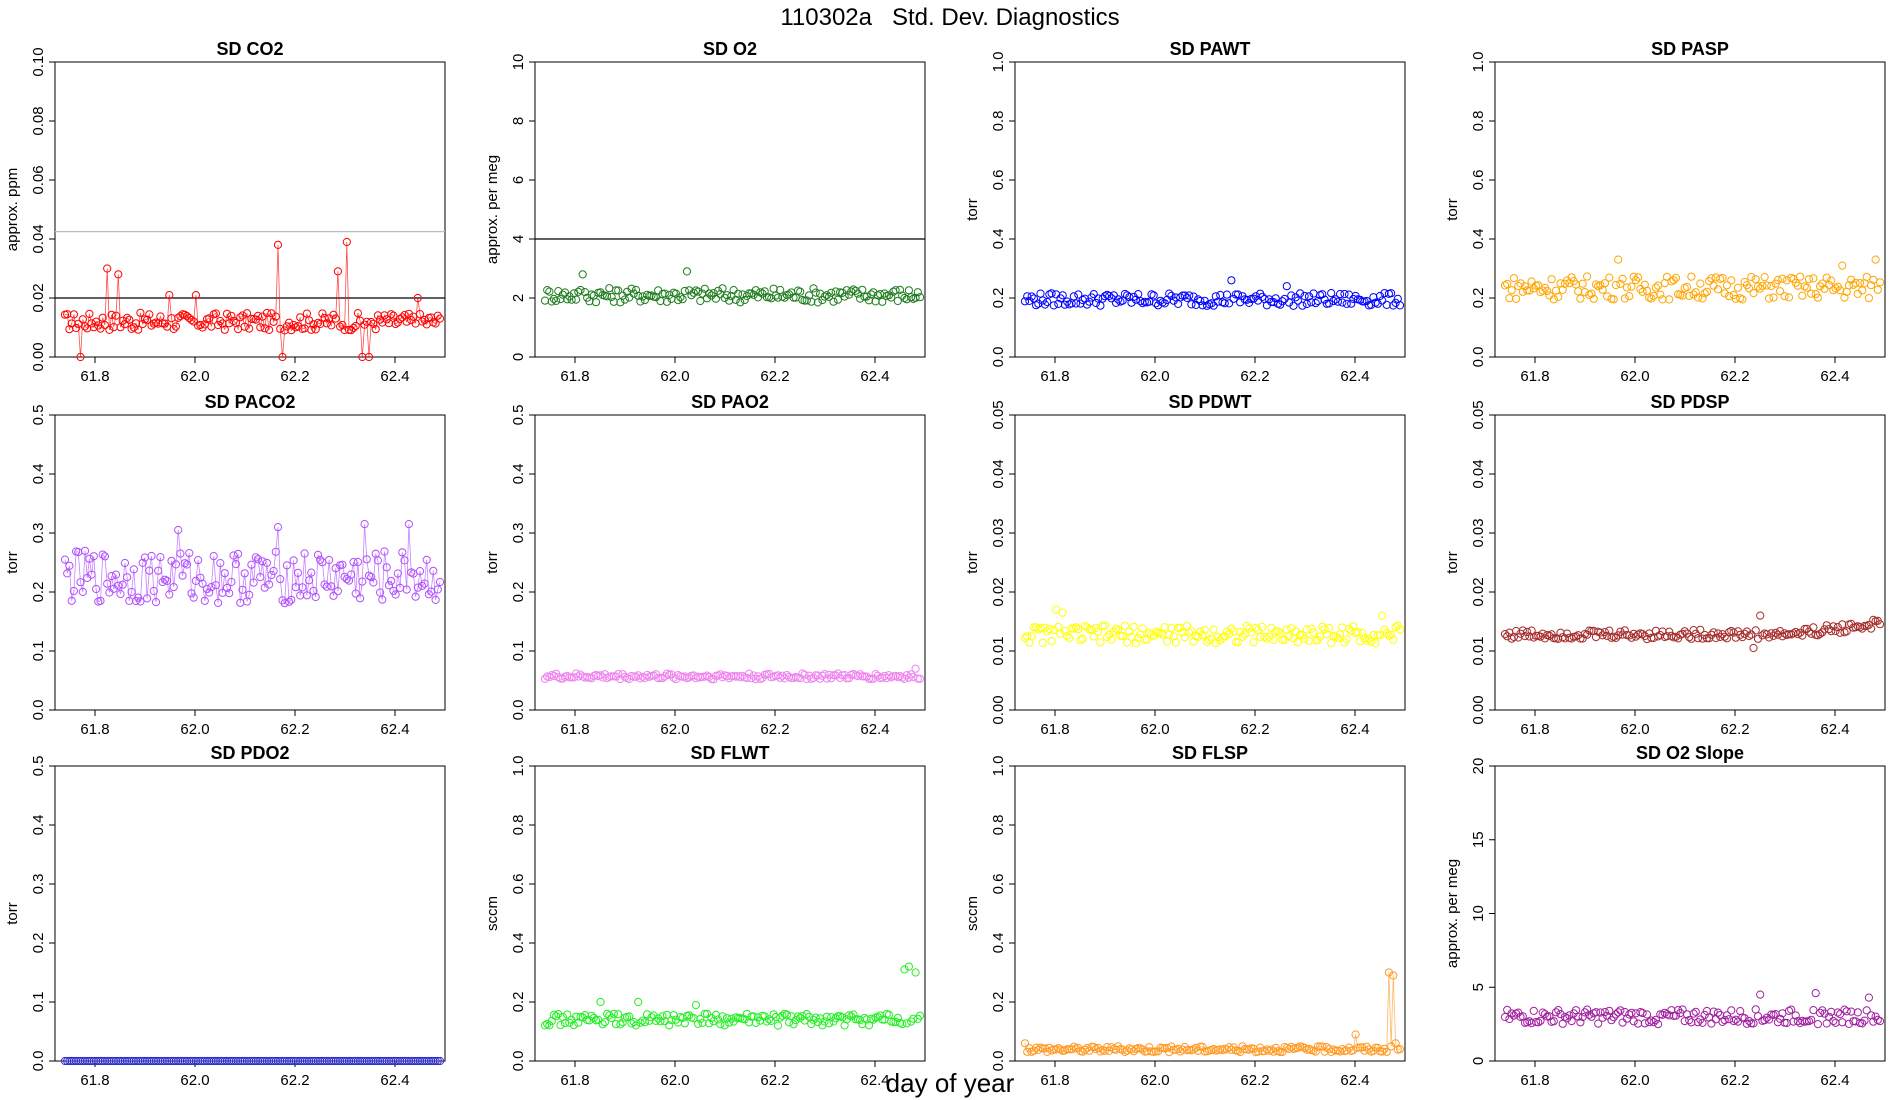  What do you see at coordinates (1690, 562) in the screenshot?
I see `plot-frame` at bounding box center [1690, 562].